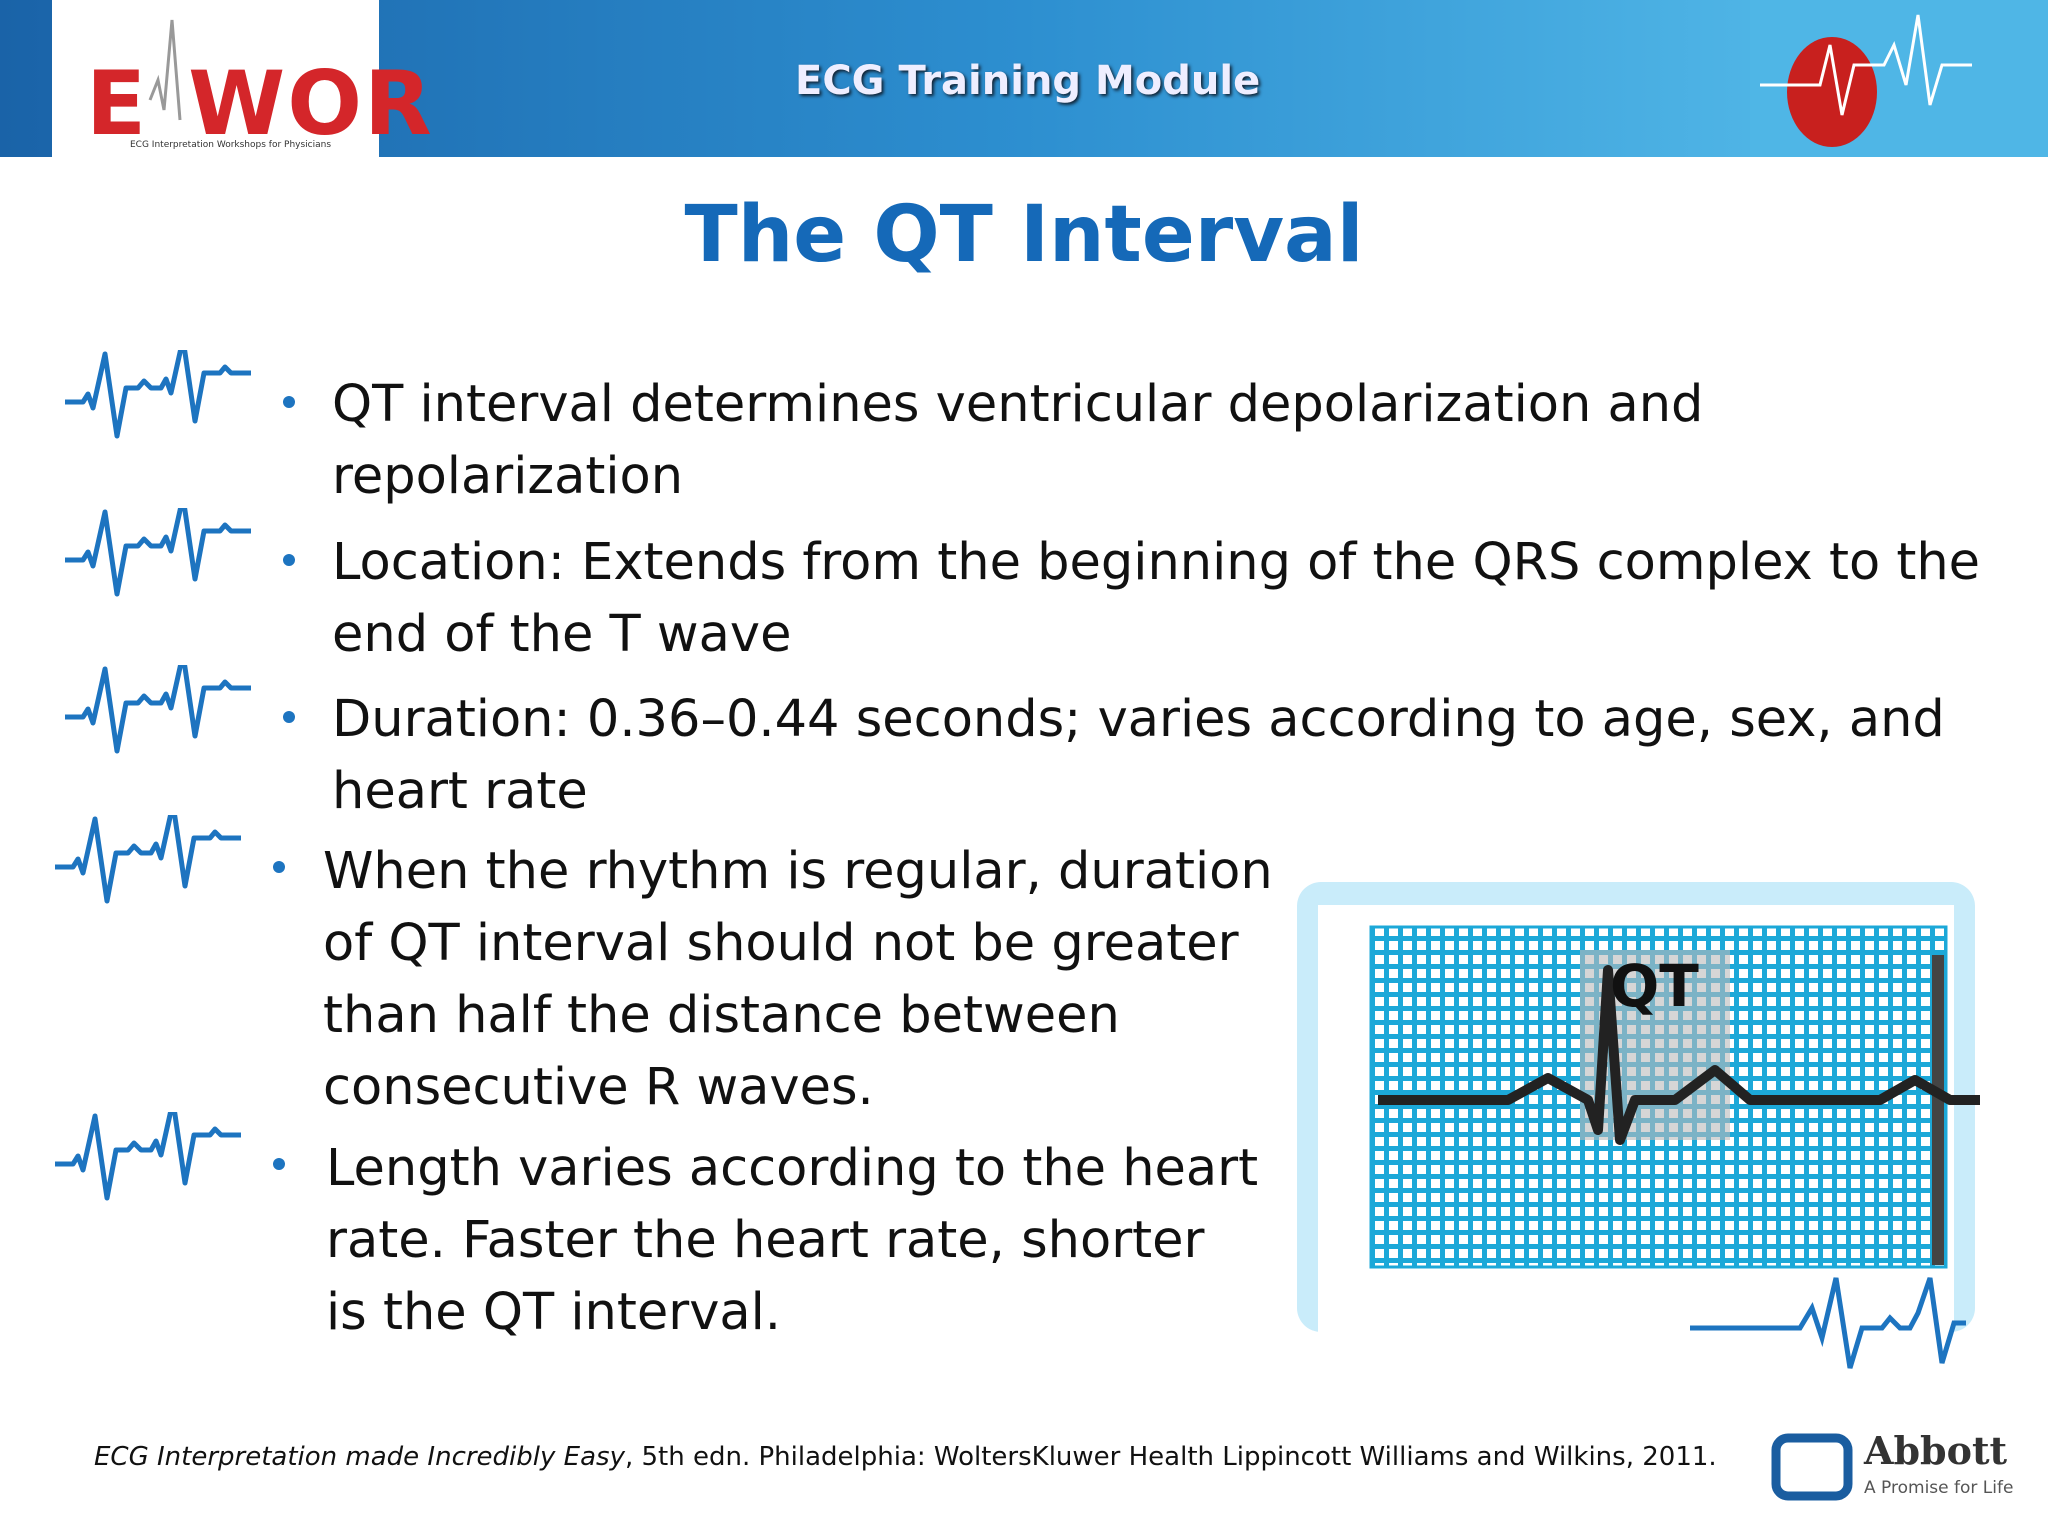 The height and width of the screenshot is (1536, 2048). Describe the element at coordinates (1024, 235) in the screenshot. I see `slide-title: The QT Interval` at that location.